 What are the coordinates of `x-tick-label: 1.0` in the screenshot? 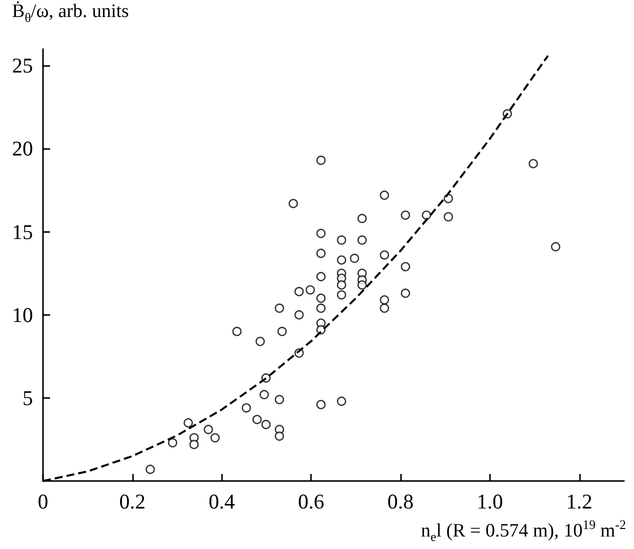 It's located at (490, 502).